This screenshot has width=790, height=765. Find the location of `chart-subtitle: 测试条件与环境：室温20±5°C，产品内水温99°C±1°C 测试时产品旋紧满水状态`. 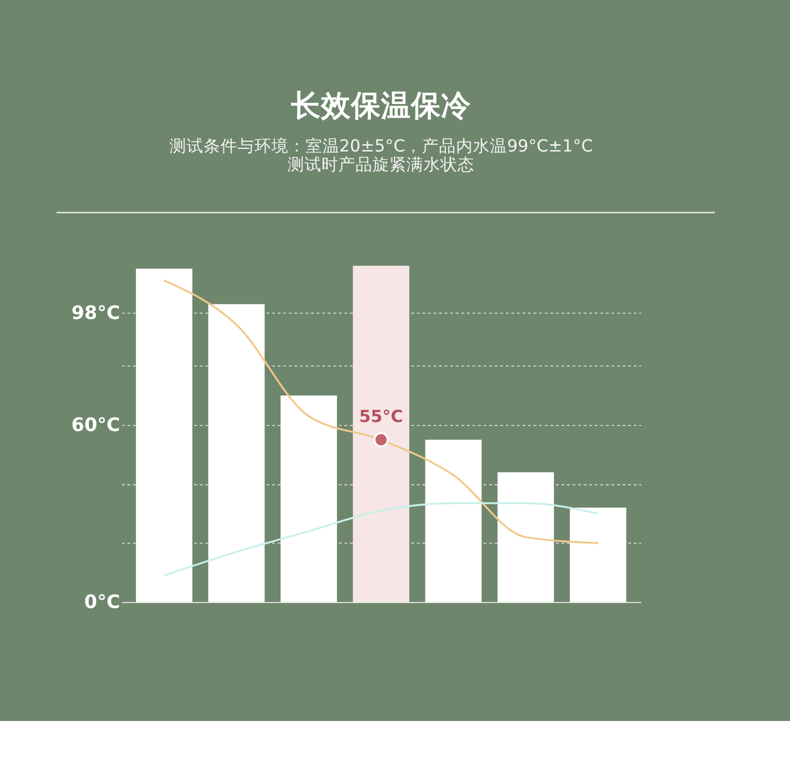

chart-subtitle: 测试条件与环境：室温20±5°C，产品内水温99°C±1°C 测试时产品旋紧满水状态 is located at coordinates (381, 155).